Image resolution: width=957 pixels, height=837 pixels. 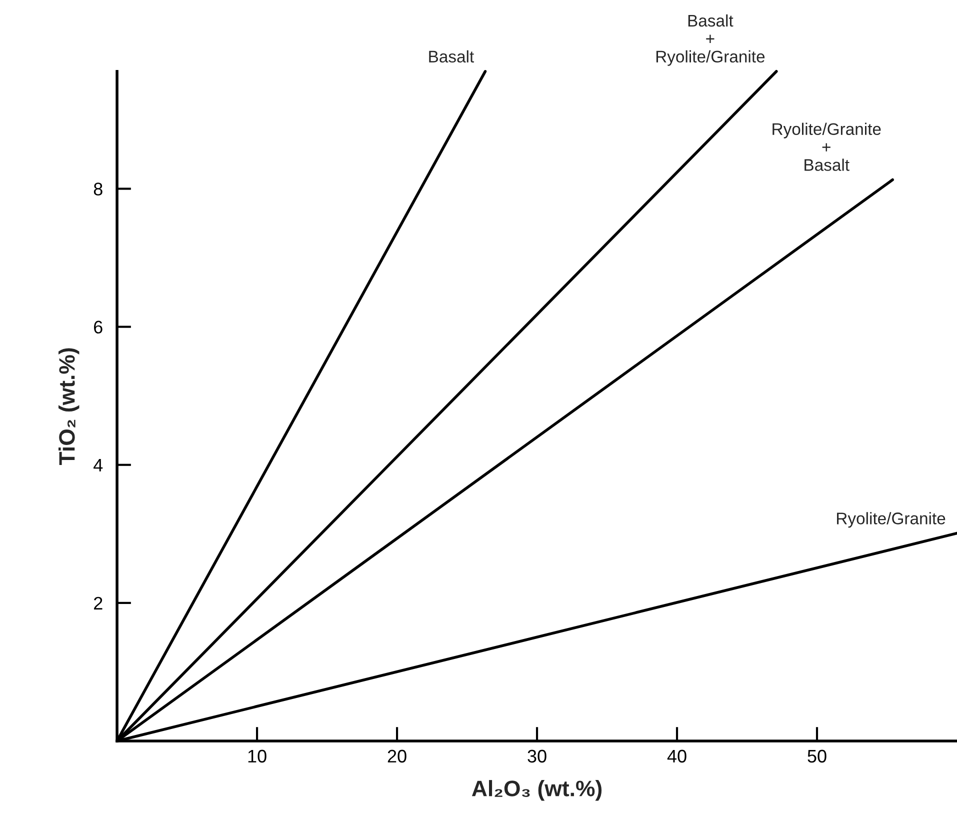 What do you see at coordinates (817, 756) in the screenshot?
I see `x-tick-label: 50` at bounding box center [817, 756].